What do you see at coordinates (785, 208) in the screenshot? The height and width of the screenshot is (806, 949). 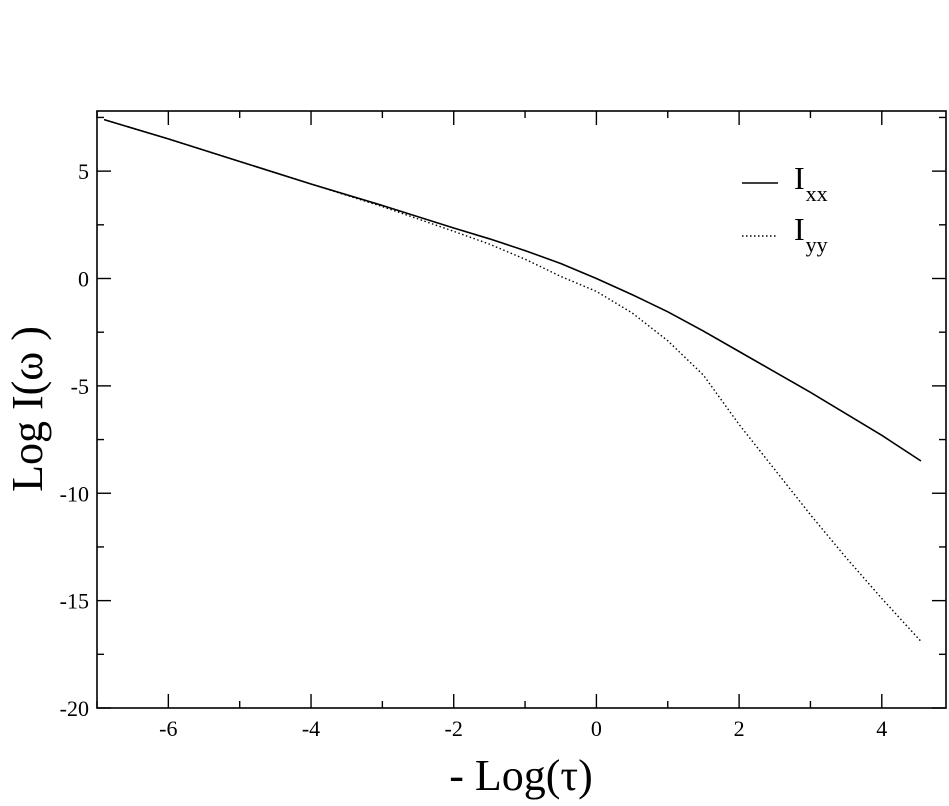 I see `legend: Ixx Iyy` at bounding box center [785, 208].